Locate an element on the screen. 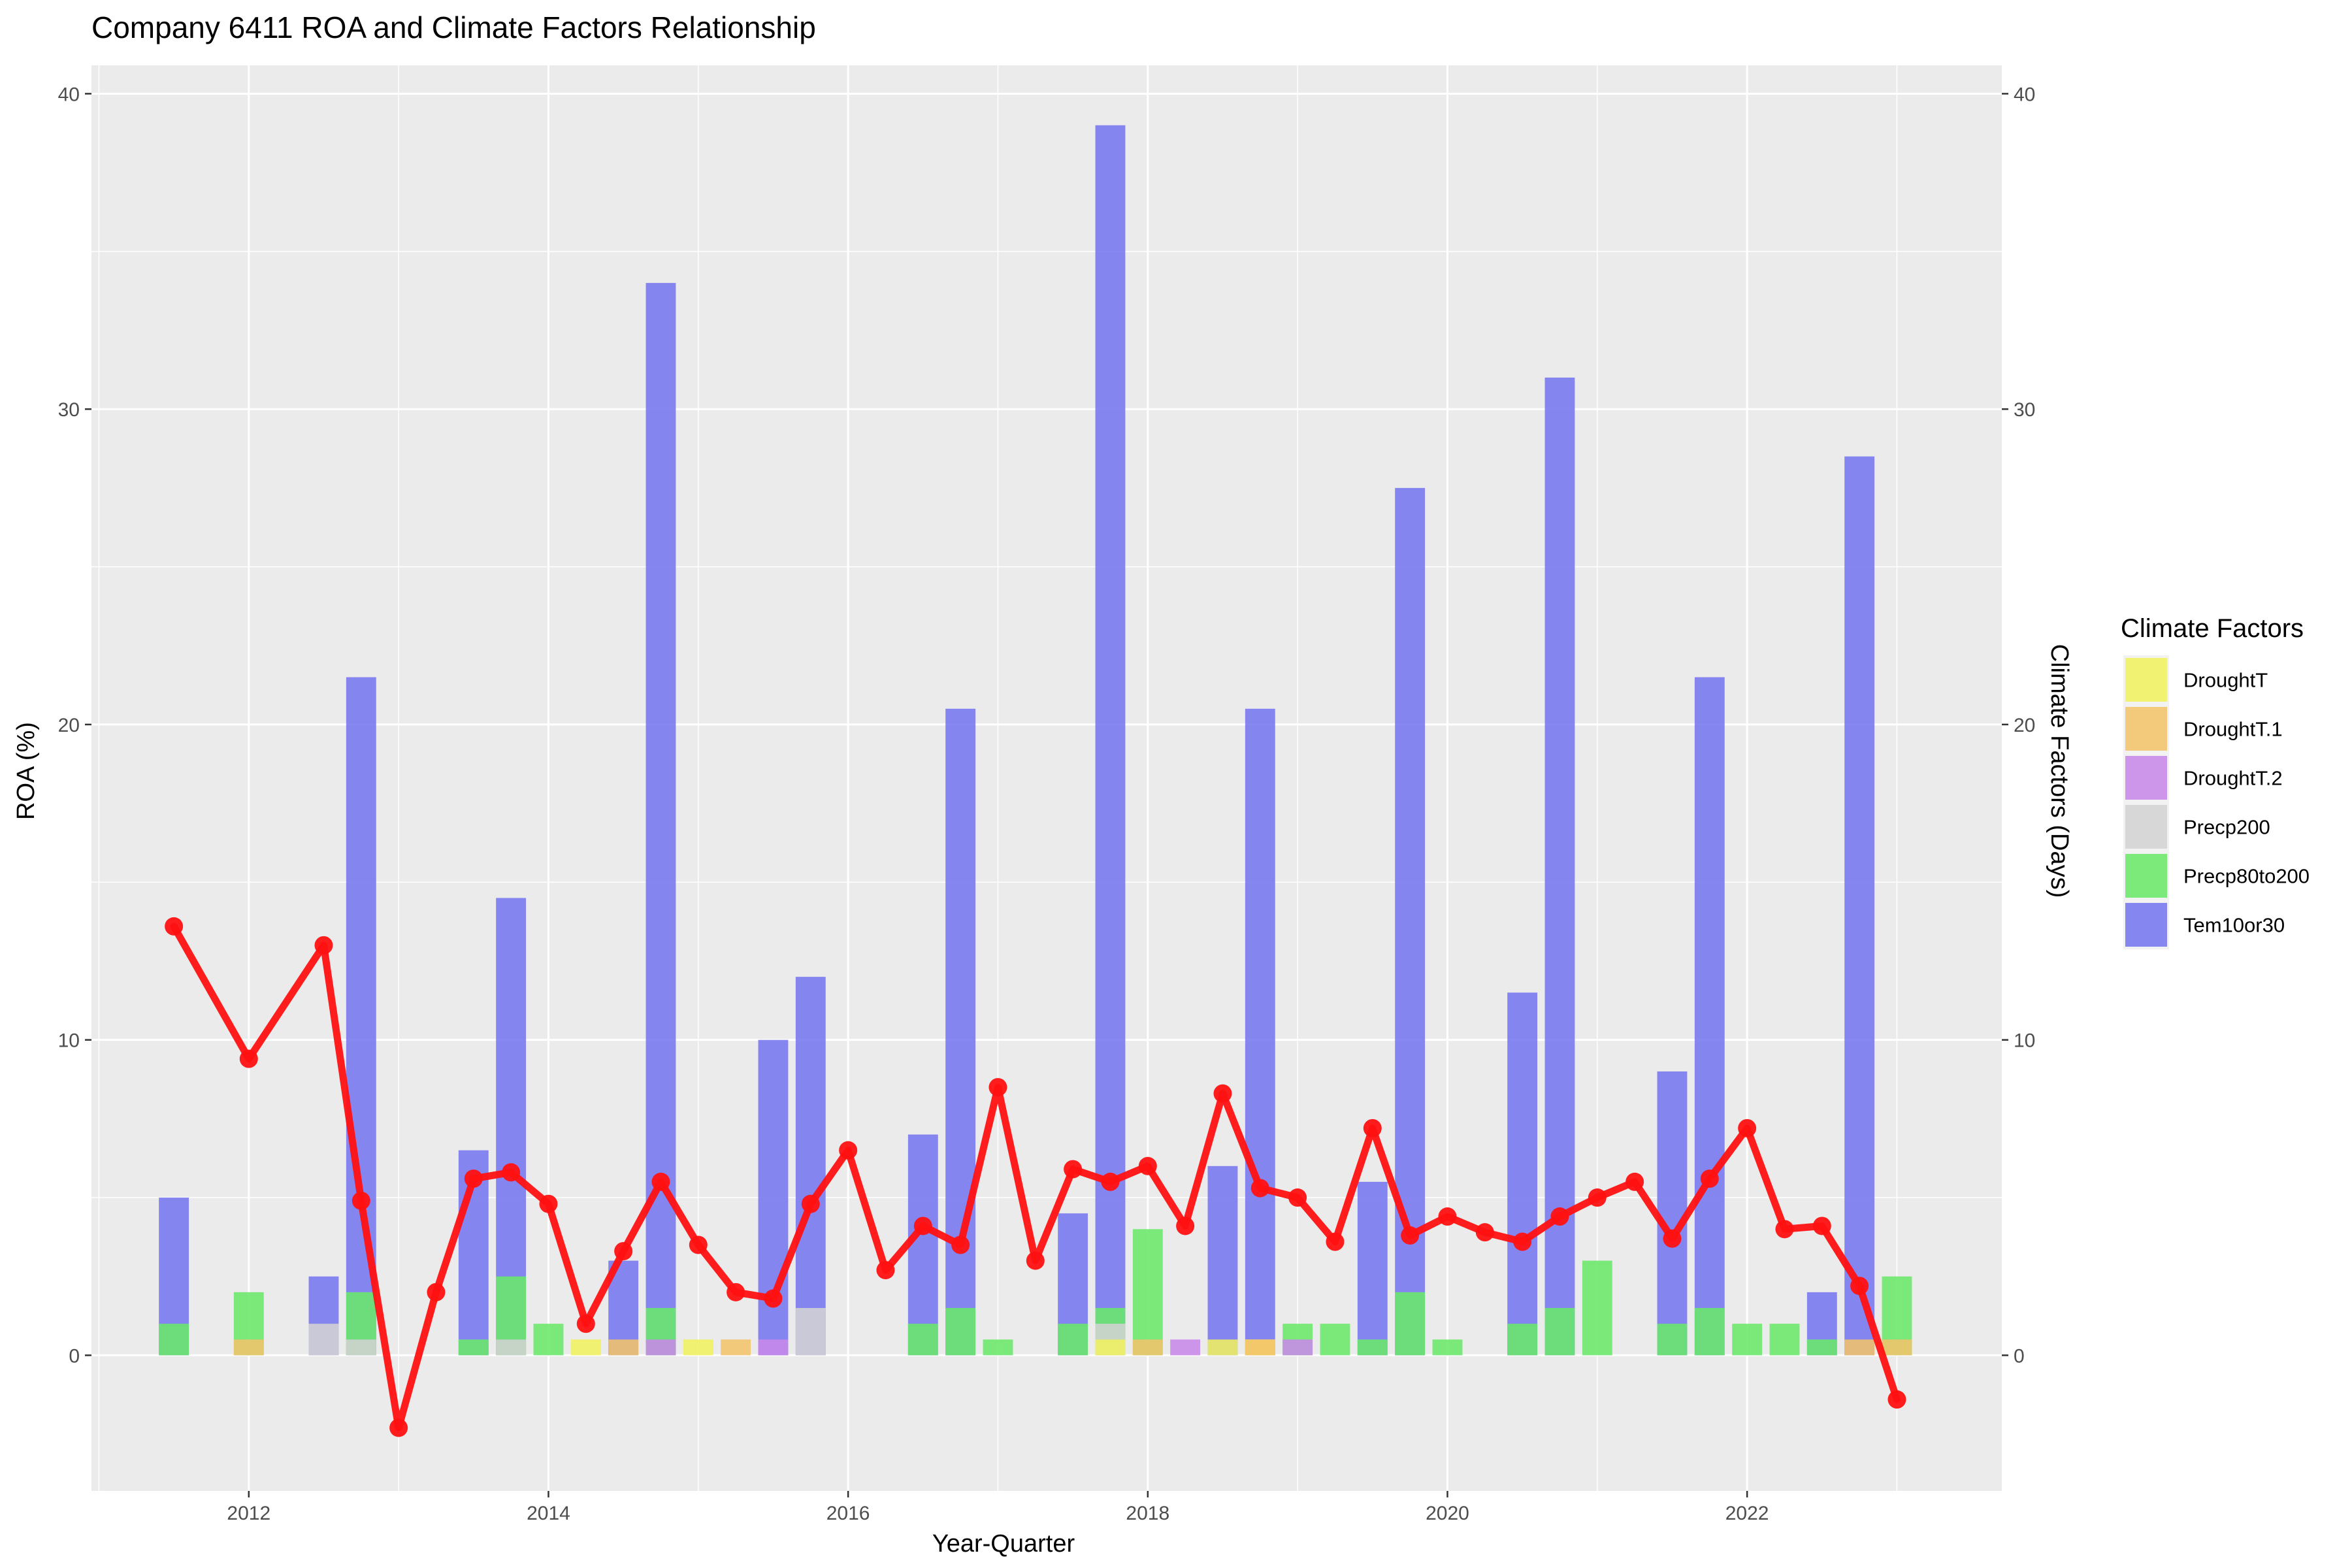 The height and width of the screenshot is (1568, 2352). legend-label-precp200: Precp200 is located at coordinates (2226, 827).